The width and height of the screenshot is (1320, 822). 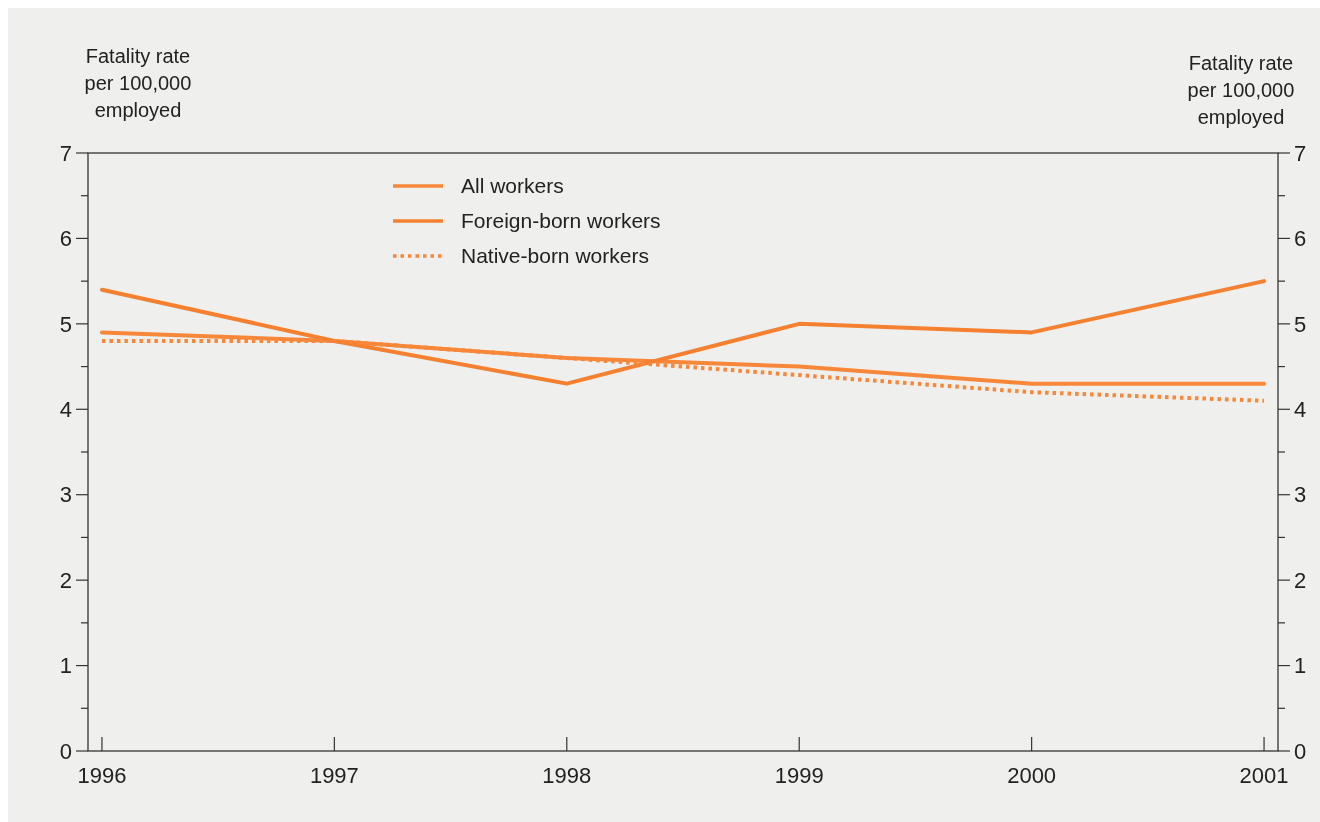 I want to click on y2-tick-label: 4, so click(x=1300, y=409).